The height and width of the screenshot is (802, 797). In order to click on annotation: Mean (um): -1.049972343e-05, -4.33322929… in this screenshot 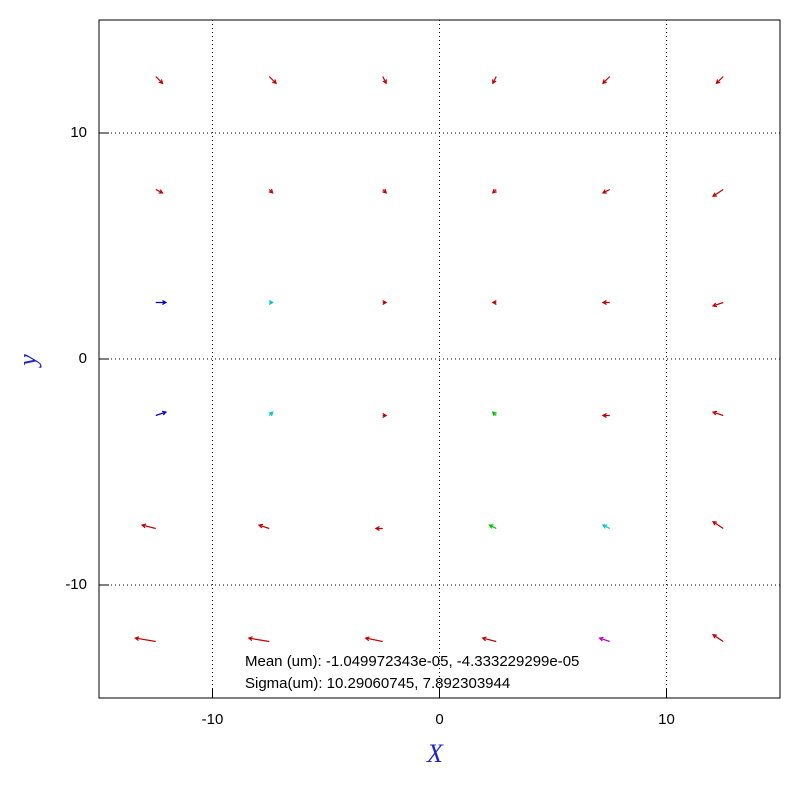, I will do `click(412, 661)`.